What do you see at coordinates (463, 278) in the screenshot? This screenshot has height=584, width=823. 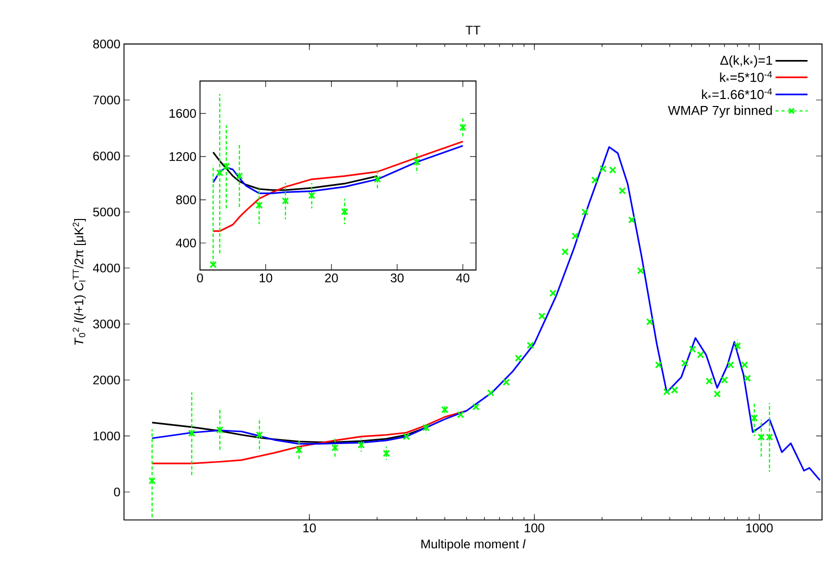 I see `x-tick-label: 40` at bounding box center [463, 278].